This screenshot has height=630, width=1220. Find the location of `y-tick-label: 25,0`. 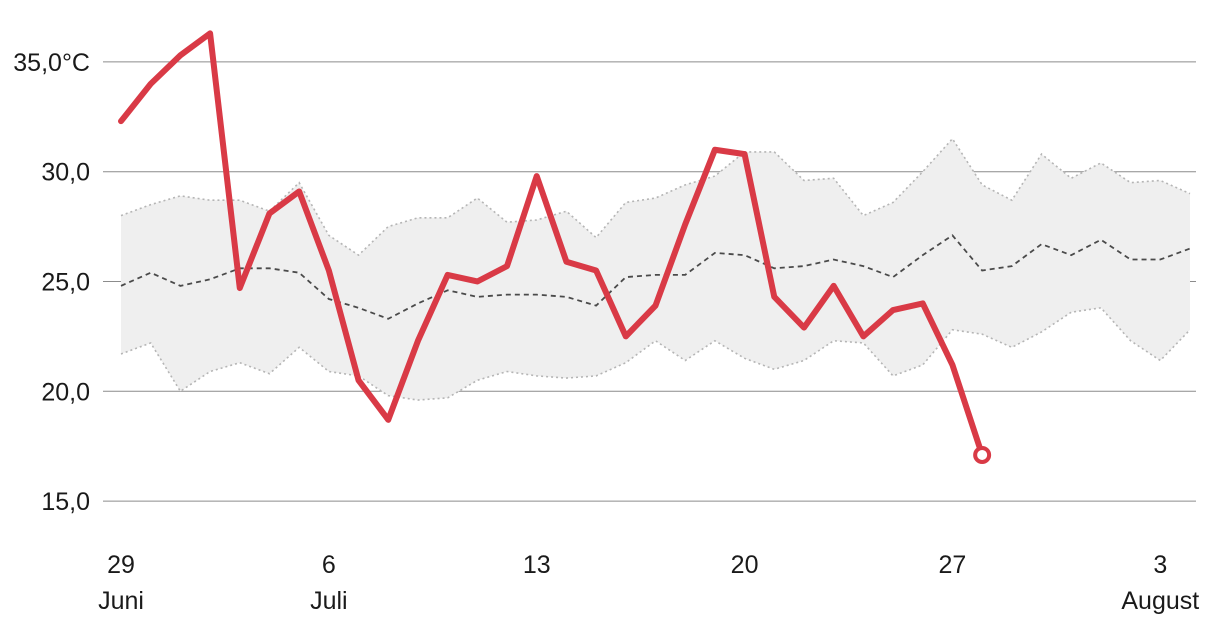

y-tick-label: 25,0 is located at coordinates (65, 282).